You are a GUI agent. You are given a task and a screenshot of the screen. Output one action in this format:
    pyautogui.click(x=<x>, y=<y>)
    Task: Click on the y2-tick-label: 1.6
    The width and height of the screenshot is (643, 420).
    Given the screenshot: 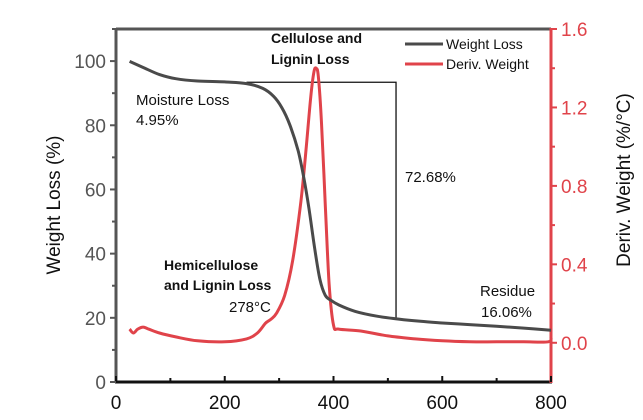 What is the action you would take?
    pyautogui.click(x=574, y=30)
    